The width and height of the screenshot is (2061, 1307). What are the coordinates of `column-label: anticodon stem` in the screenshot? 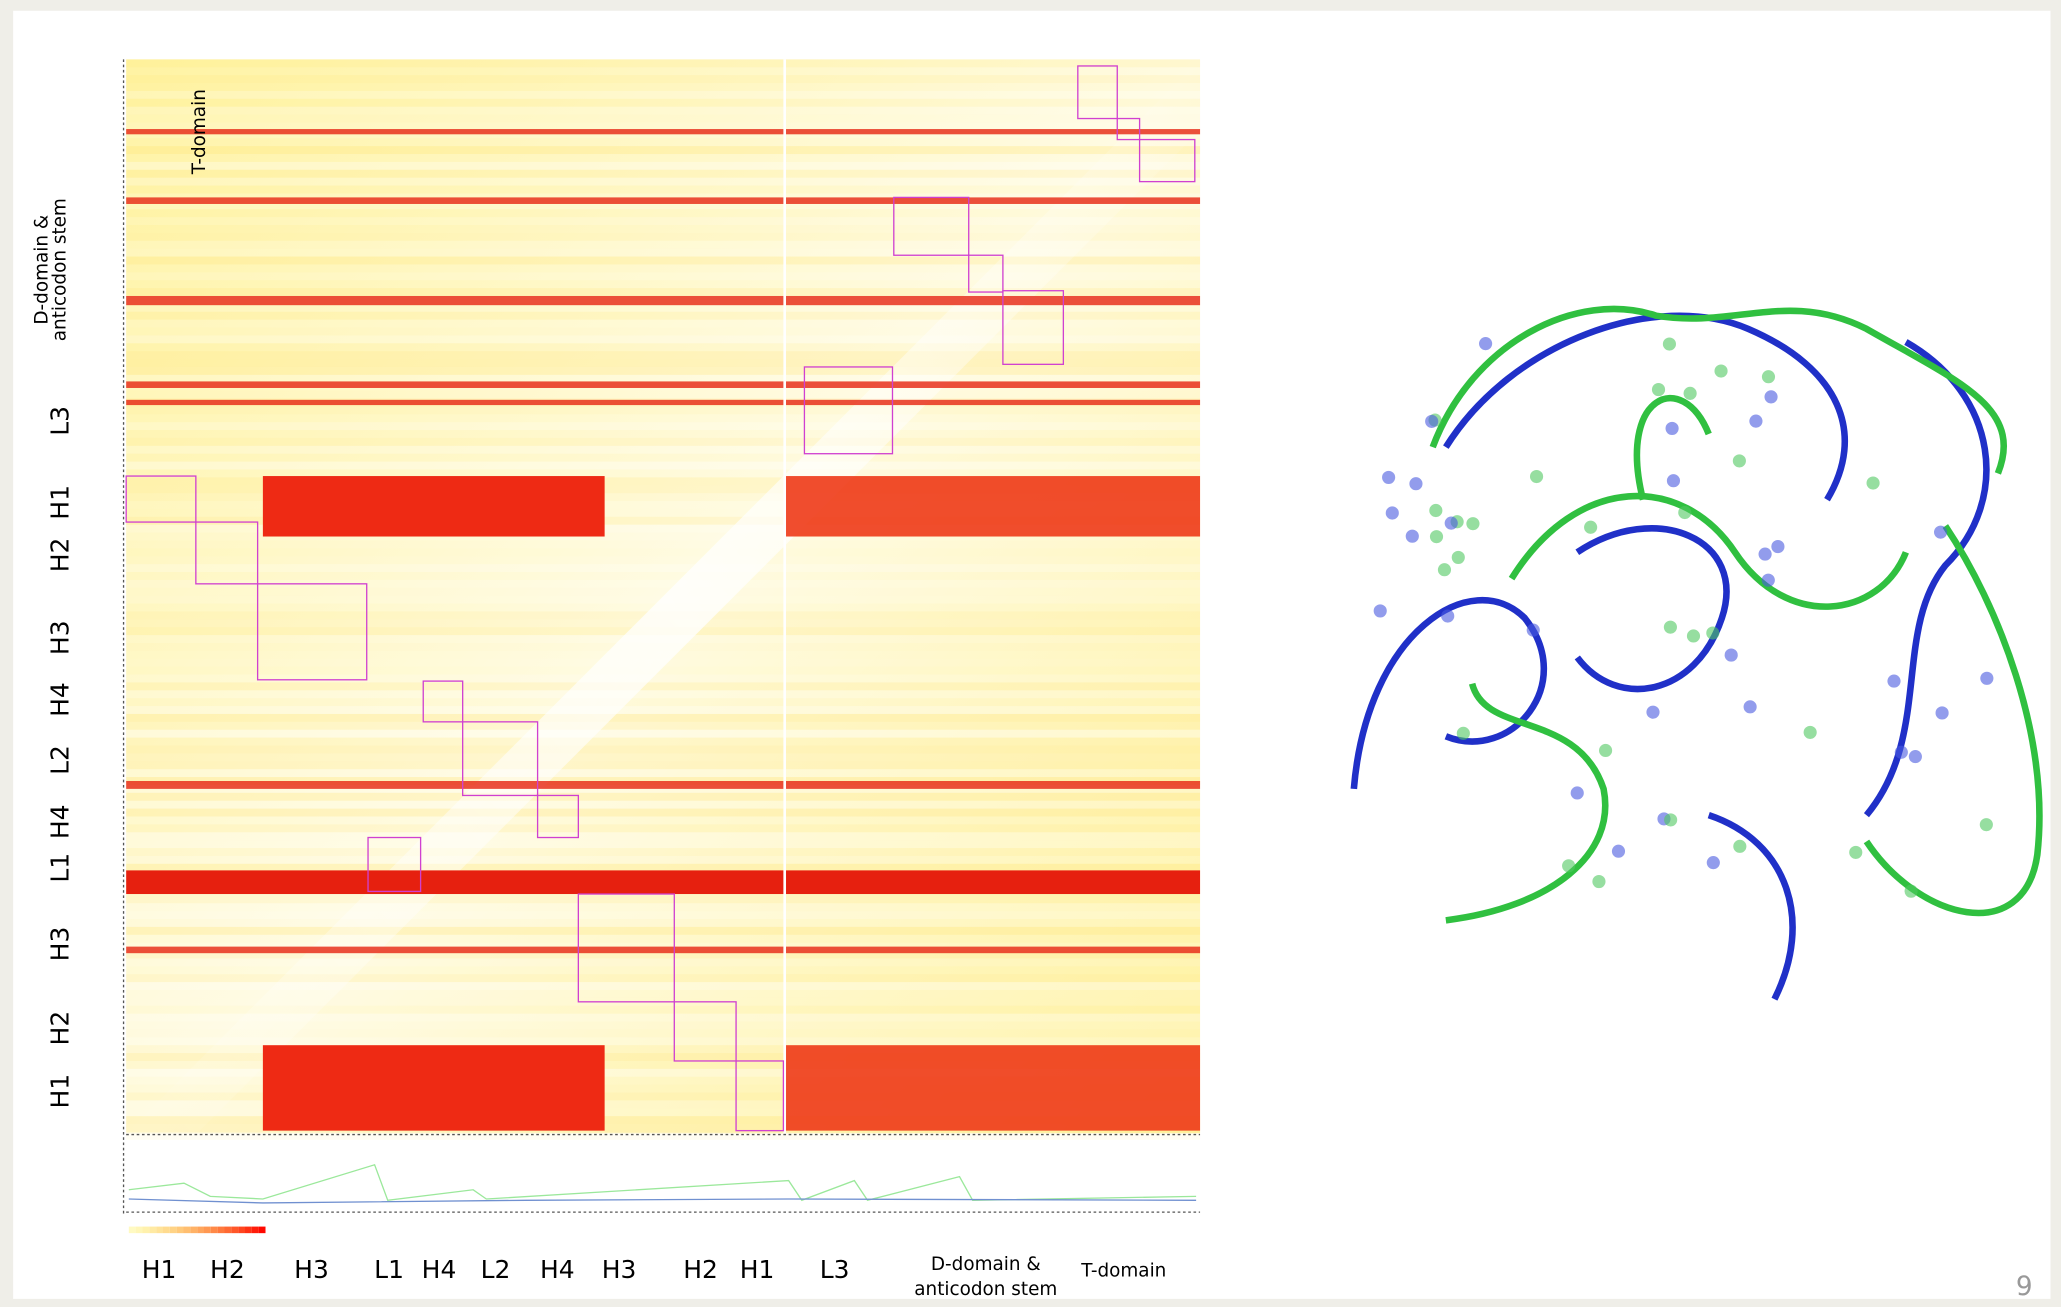 It's located at (985, 1289).